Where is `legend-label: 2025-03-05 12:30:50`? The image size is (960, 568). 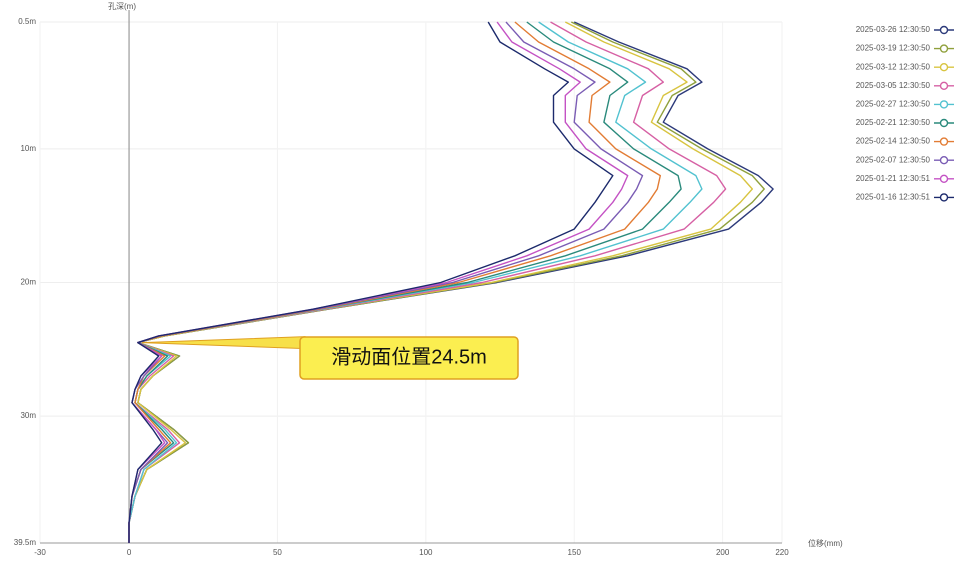 legend-label: 2025-03-05 12:30:50 is located at coordinates (893, 85).